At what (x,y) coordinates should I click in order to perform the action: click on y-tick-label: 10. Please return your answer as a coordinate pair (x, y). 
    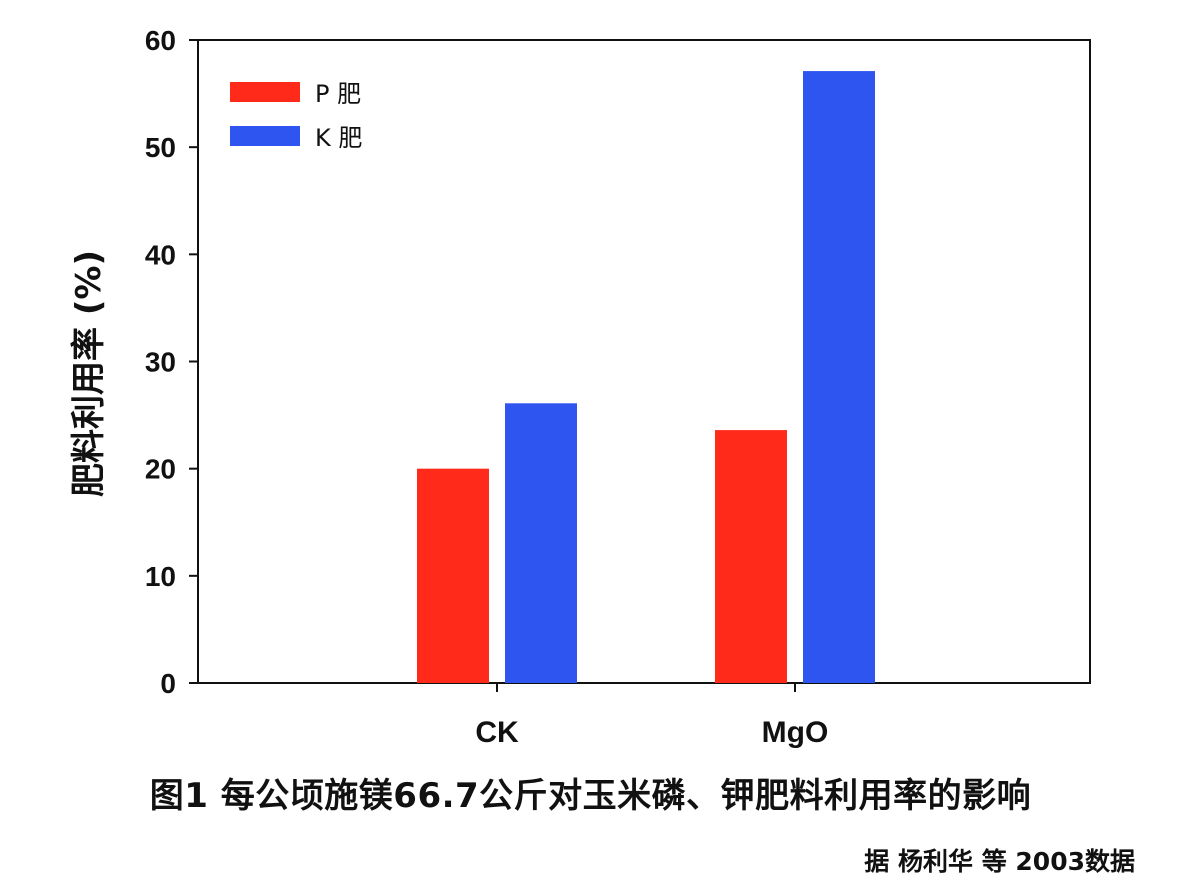
    Looking at the image, I should click on (160, 576).